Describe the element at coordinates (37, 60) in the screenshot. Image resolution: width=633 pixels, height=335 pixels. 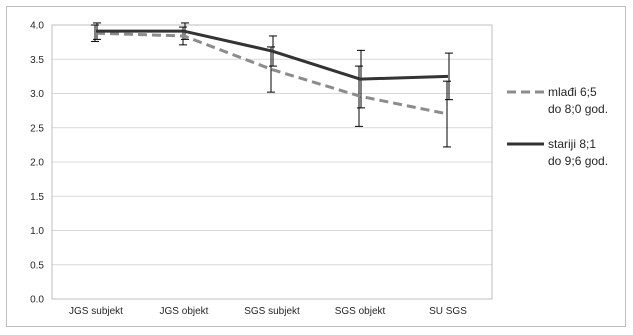
I see `y-tick-label-7: 3.5` at that location.